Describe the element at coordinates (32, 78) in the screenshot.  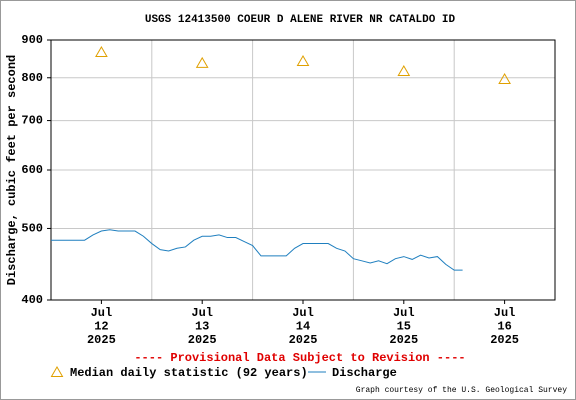
I see `y-tick-label: 800` at that location.